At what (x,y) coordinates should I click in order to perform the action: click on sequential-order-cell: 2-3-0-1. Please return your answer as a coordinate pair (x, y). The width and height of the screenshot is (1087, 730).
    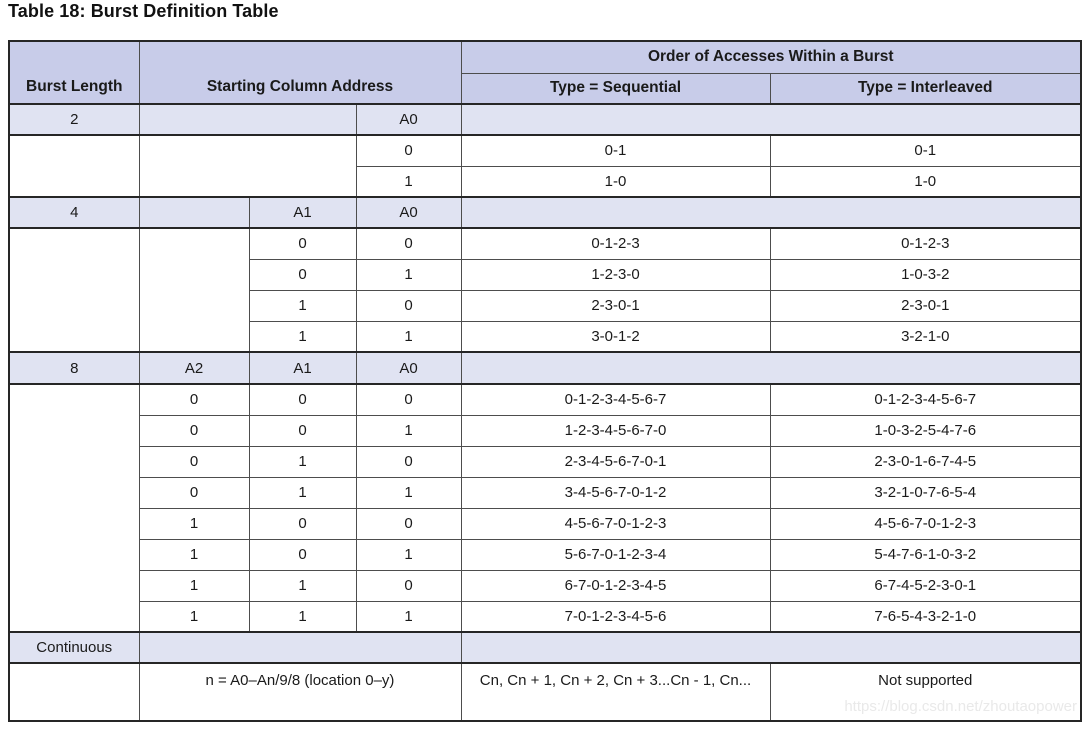
    Looking at the image, I should click on (615, 305).